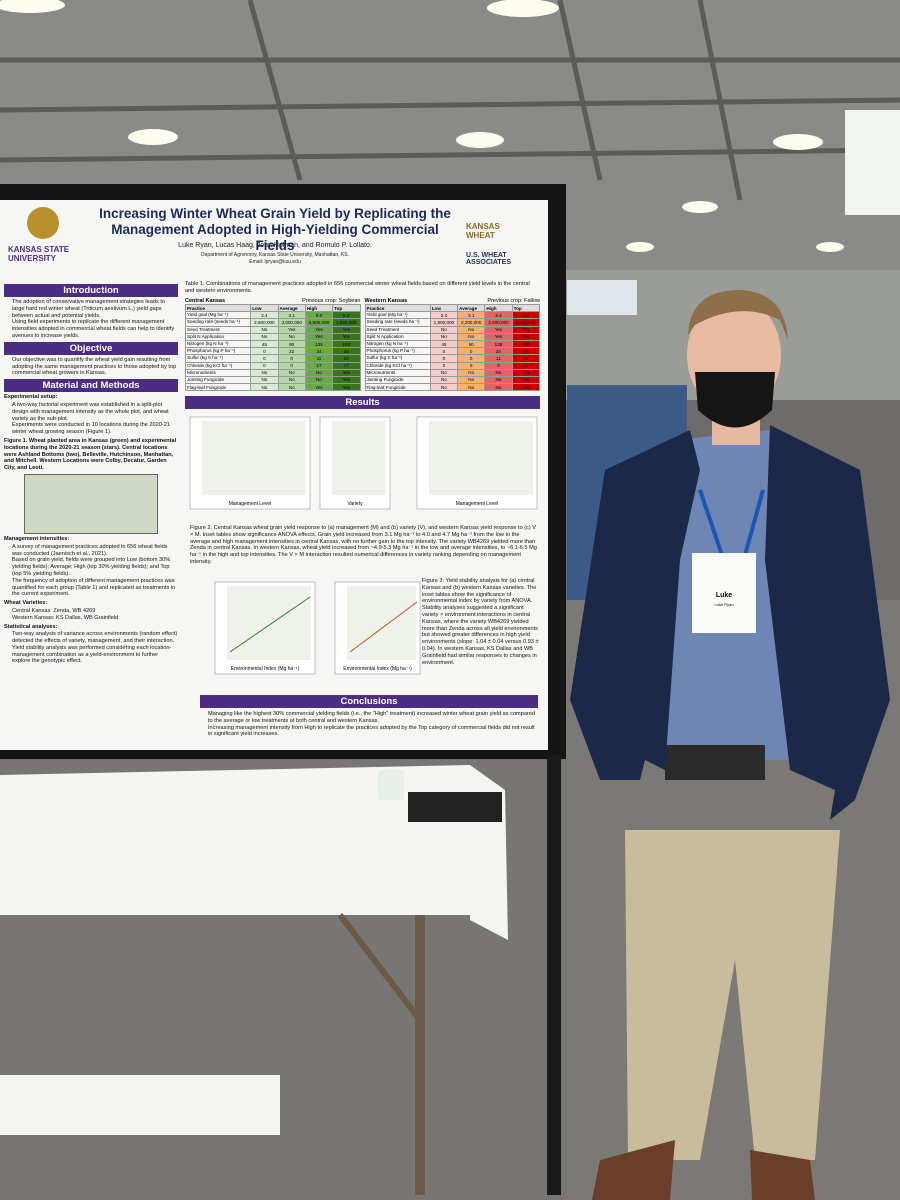 The image size is (900, 1200). I want to click on table-row: Yield goal (Mg ha⁻¹) 2.4 3.1 5.0 6.4, so click(273, 315).